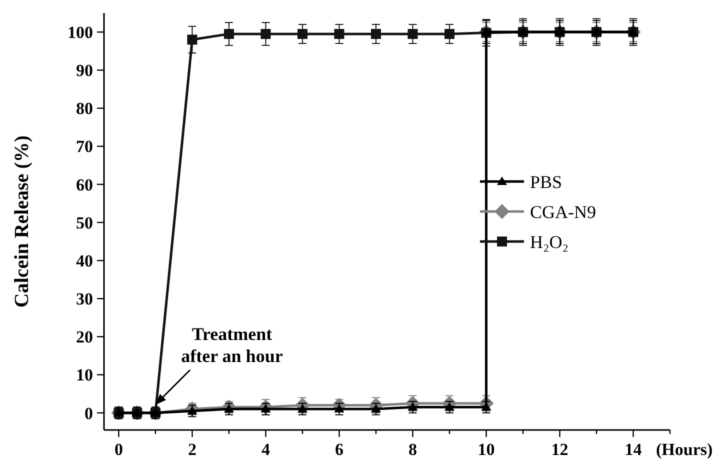 This screenshot has height=465, width=720. Describe the element at coordinates (84, 337) in the screenshot. I see `y-tick-label: 20` at that location.